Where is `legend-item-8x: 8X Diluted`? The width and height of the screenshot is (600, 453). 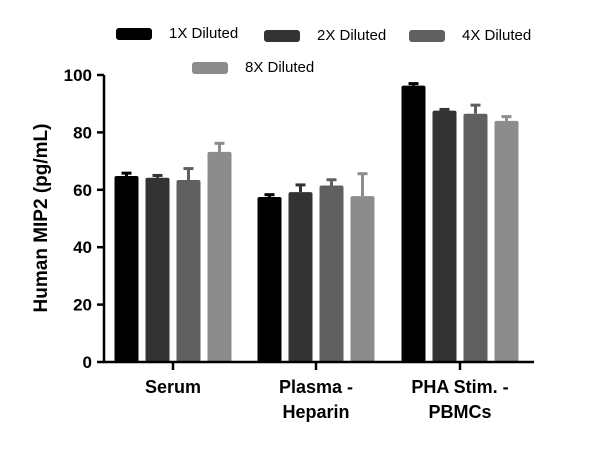 legend-item-8x: 8X Diluted is located at coordinates (253, 67).